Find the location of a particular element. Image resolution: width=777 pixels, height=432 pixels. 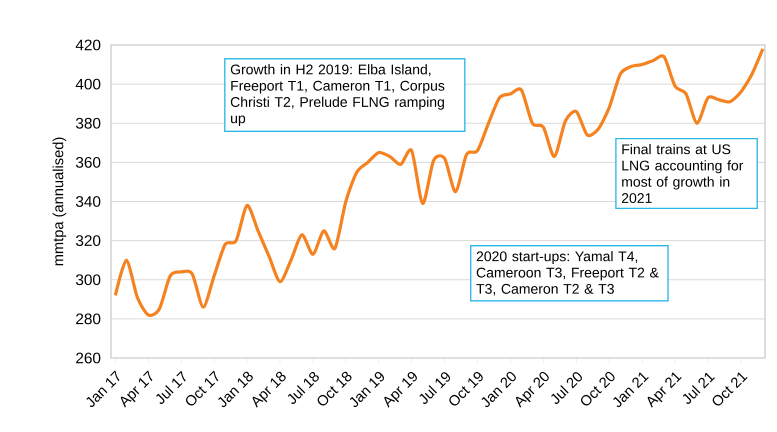

y-tick-label: 340 is located at coordinates (88, 201).